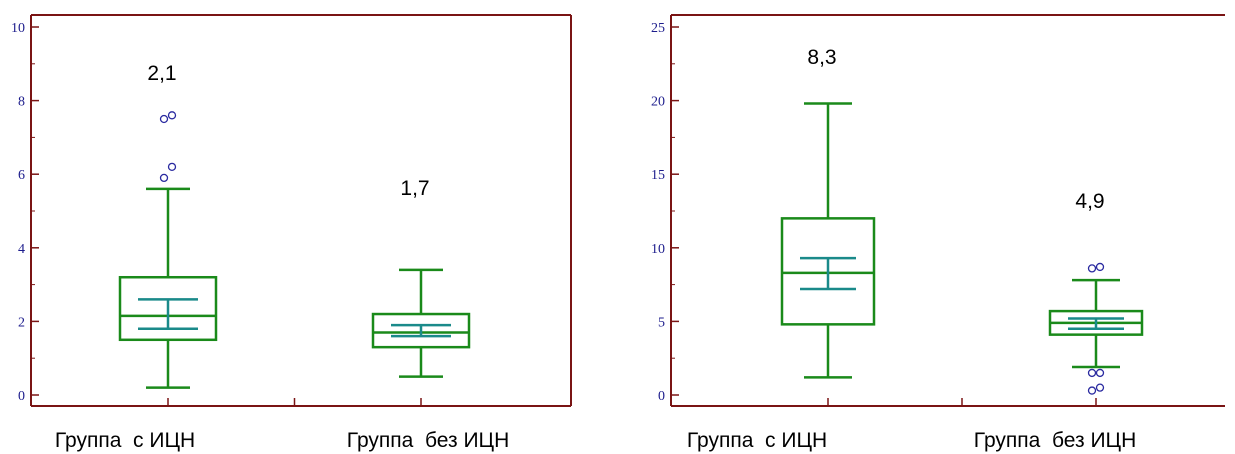  I want to click on y-tick-label: 4, so click(21, 249).